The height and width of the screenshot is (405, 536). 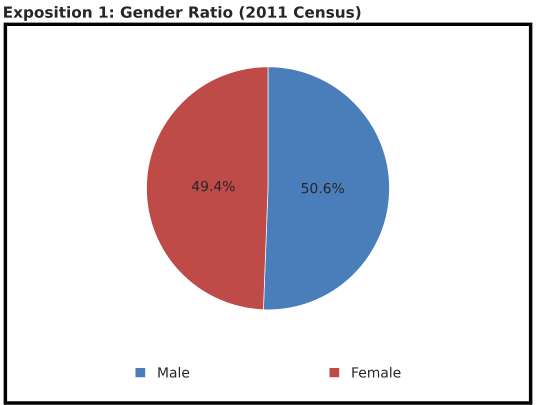 I want to click on legend-label: Male, so click(x=174, y=372).